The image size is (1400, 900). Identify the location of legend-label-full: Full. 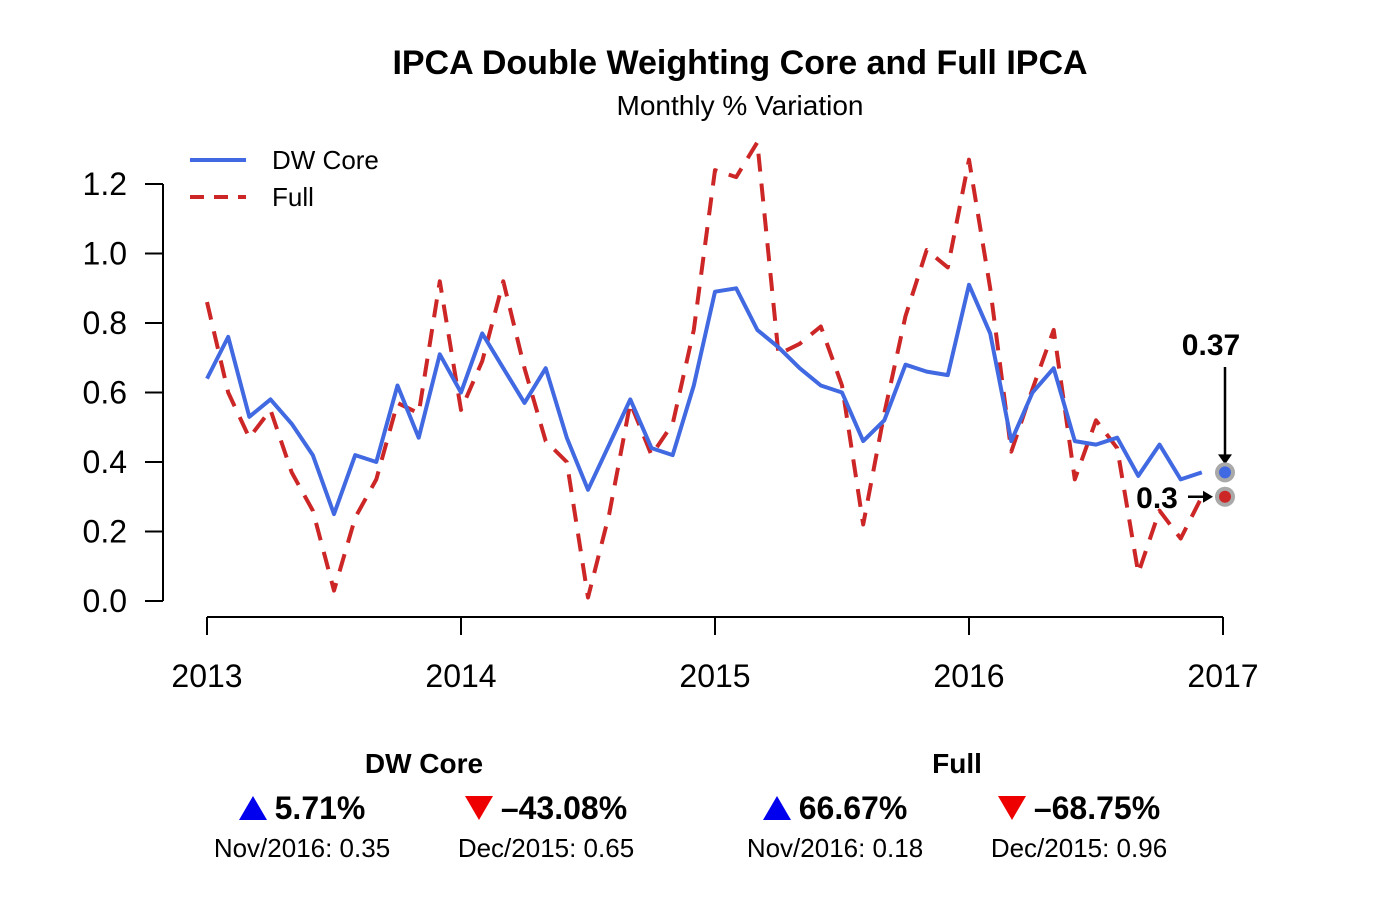
(293, 197).